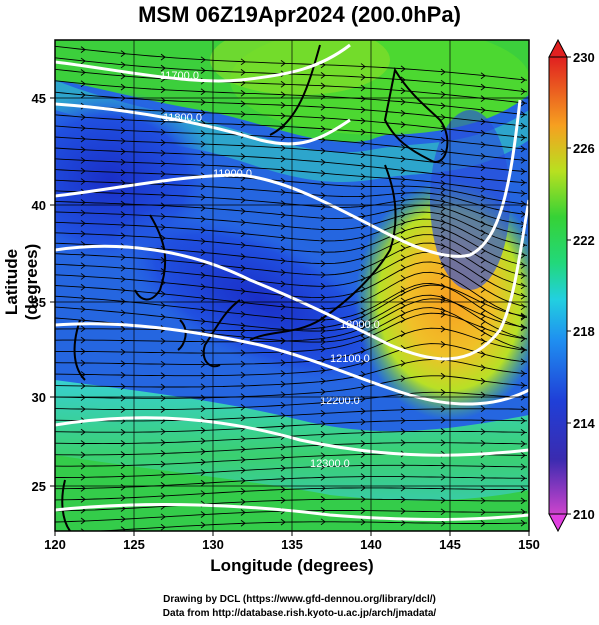 This screenshot has height=625, width=599. What do you see at coordinates (558, 48) in the screenshot?
I see `colorbar-max-arrow` at bounding box center [558, 48].